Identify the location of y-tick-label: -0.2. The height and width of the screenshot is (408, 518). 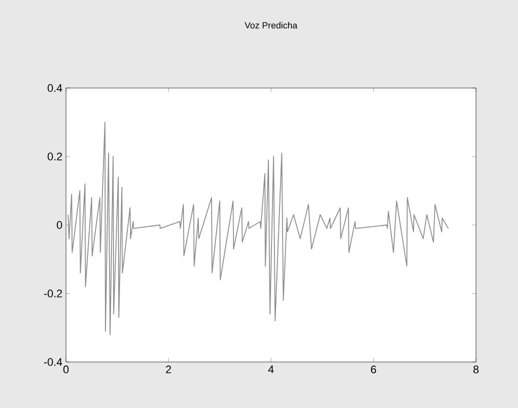
(53, 294).